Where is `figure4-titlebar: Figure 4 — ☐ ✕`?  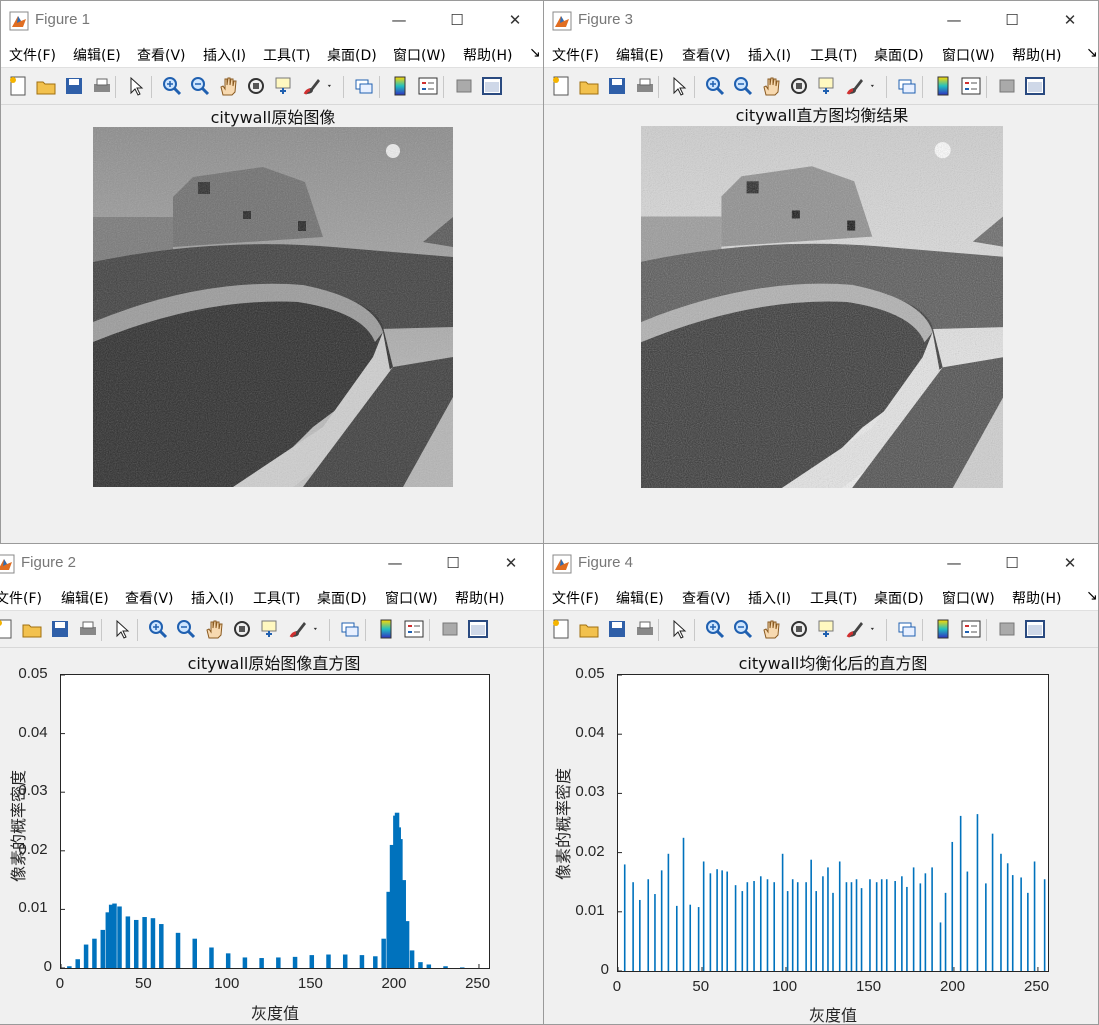
figure4-titlebar: Figure 4 — ☐ ✕ is located at coordinates (821, 563).